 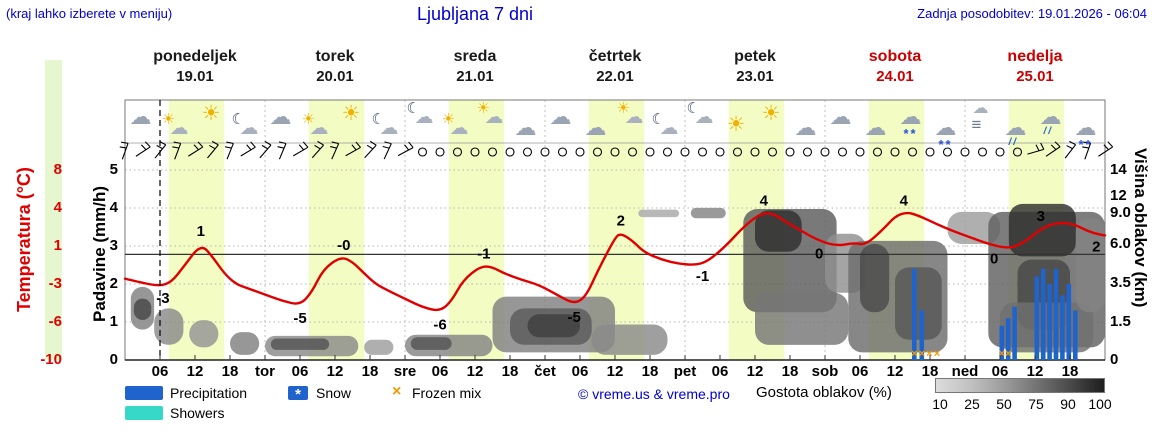 I want to click on temperature-value-label: -5, so click(x=299, y=318).